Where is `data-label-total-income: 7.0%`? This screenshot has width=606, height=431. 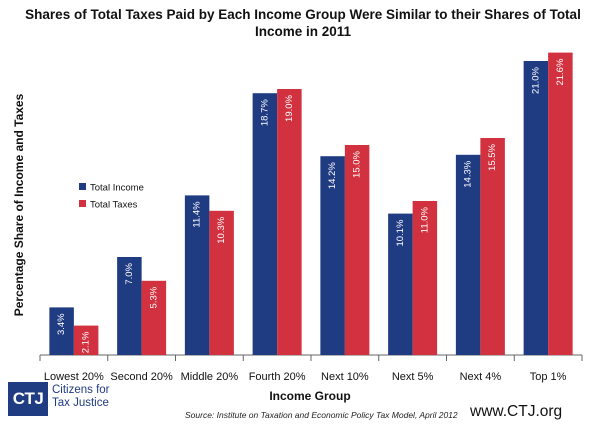
data-label-total-income: 7.0% is located at coordinates (129, 273).